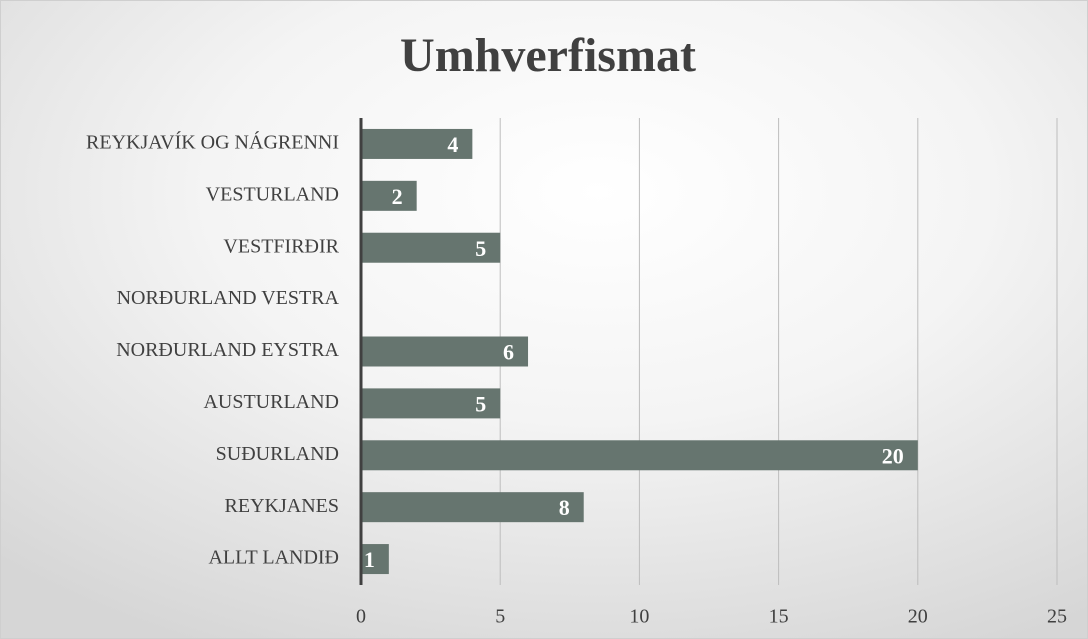 This screenshot has height=639, width=1088. Describe the element at coordinates (273, 558) in the screenshot. I see `y-tick-label: ALLT LANDIÐ` at that location.